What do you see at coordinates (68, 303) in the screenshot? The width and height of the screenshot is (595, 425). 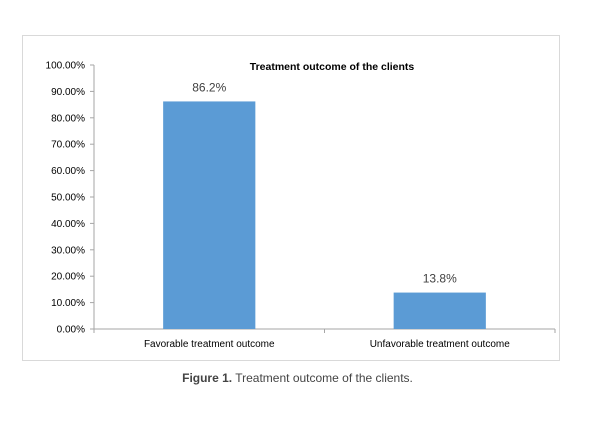 I see `y-tick-label: 10.00%` at bounding box center [68, 303].